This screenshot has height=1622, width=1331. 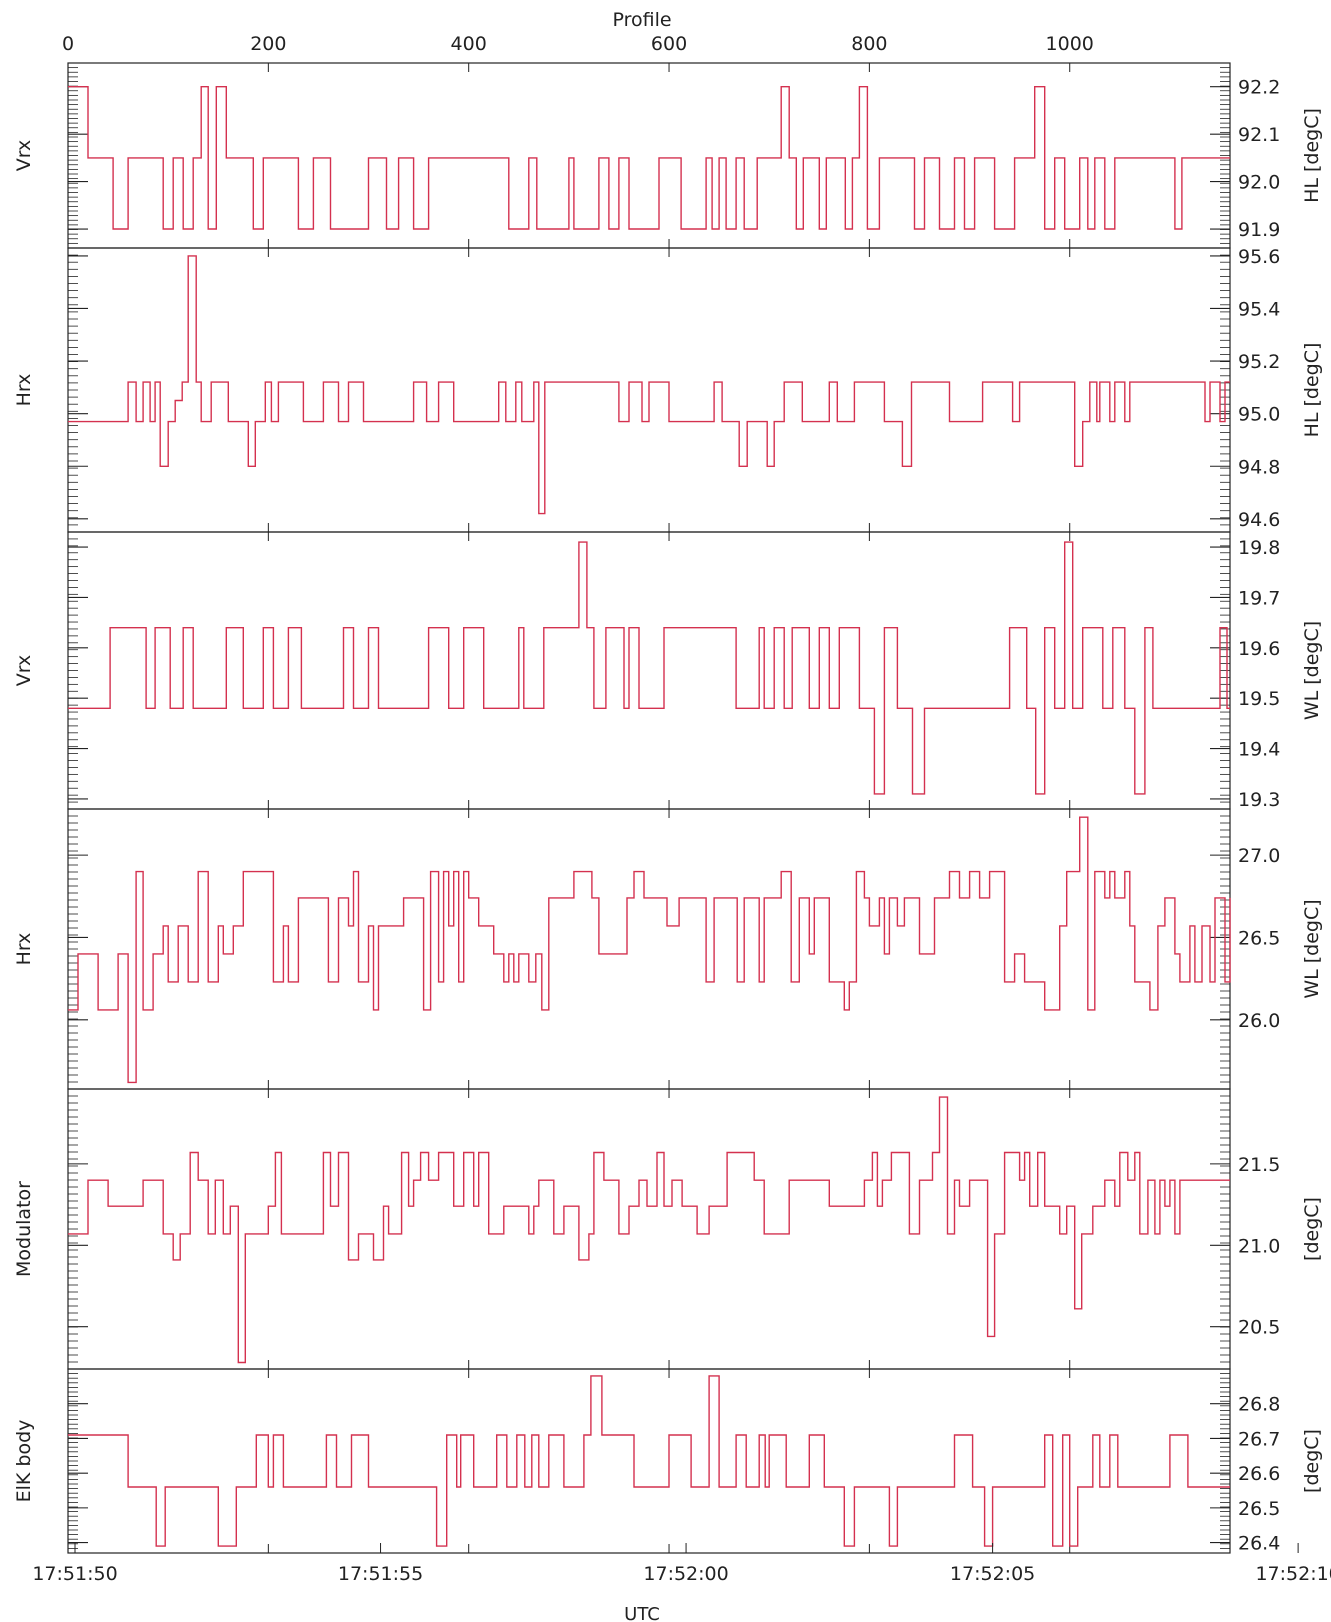 What do you see at coordinates (1259, 1165) in the screenshot?
I see `y-tick-label: 21.5` at bounding box center [1259, 1165].